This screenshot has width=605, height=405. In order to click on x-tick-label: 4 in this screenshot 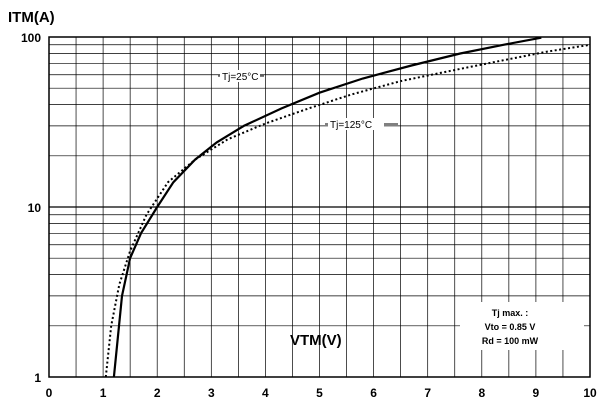, I will do `click(265, 393)`.